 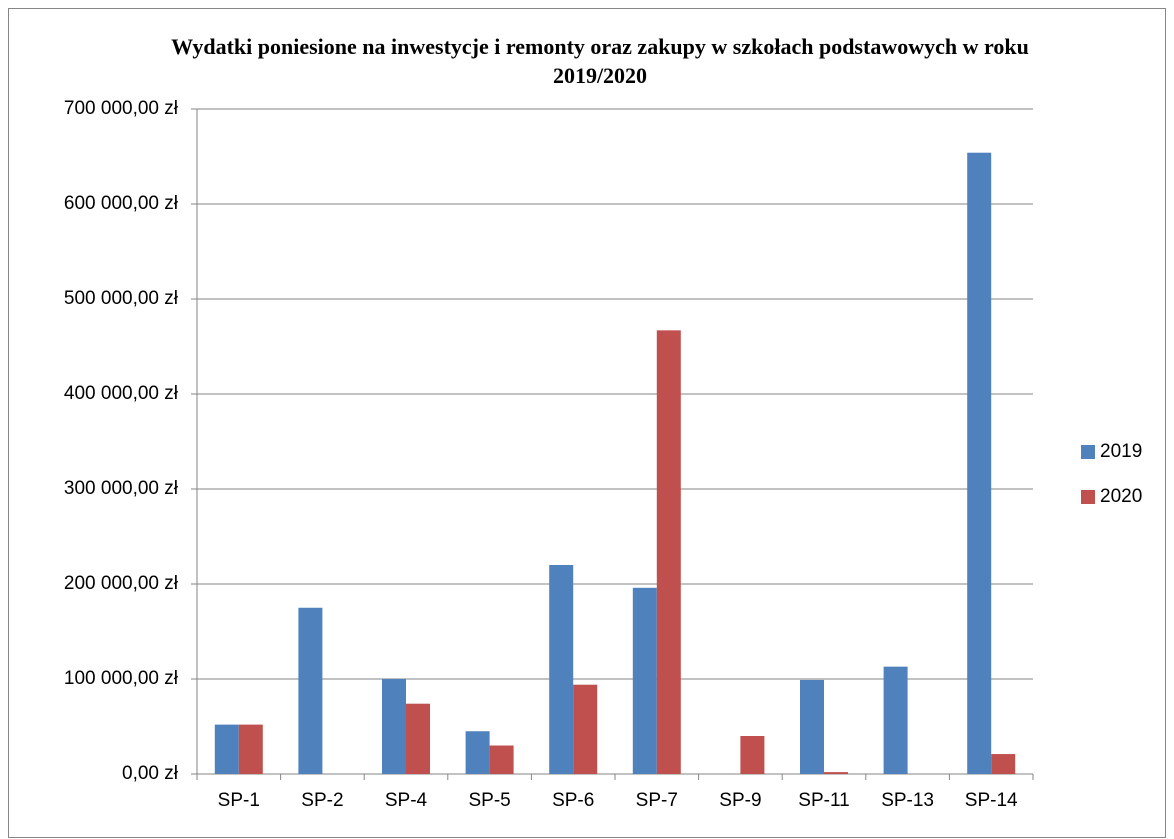 I want to click on x-tick-label: SP-6, so click(x=573, y=800).